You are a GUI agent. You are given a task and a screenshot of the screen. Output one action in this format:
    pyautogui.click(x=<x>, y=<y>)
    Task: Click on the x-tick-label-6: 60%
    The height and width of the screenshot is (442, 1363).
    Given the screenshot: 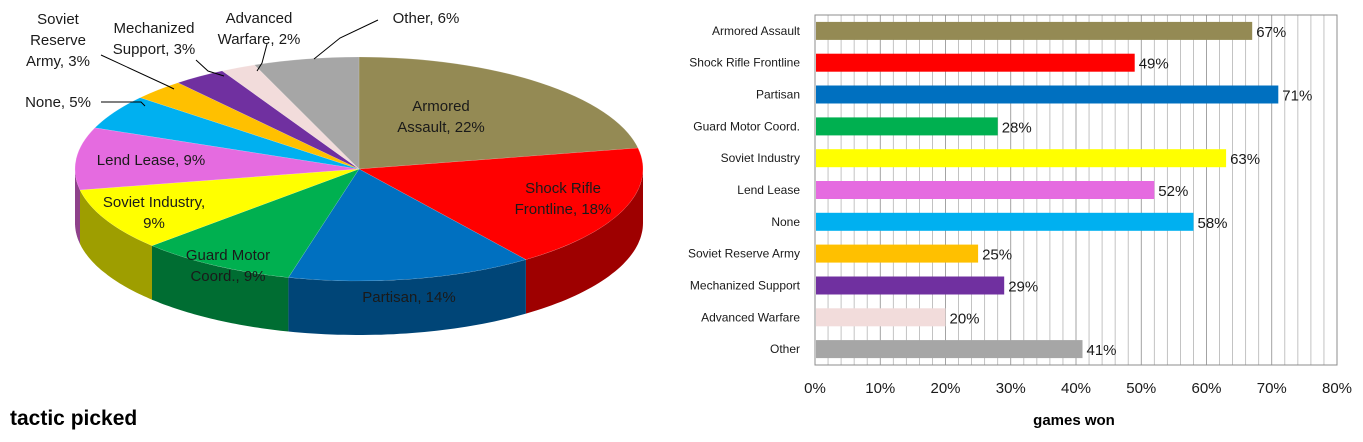 What is the action you would take?
    pyautogui.click(x=1206, y=388)
    